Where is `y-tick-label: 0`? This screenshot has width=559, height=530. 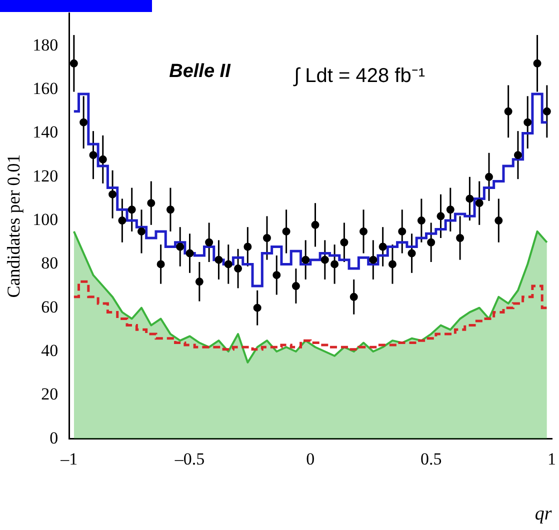 y-tick-label: 0 is located at coordinates (54, 438).